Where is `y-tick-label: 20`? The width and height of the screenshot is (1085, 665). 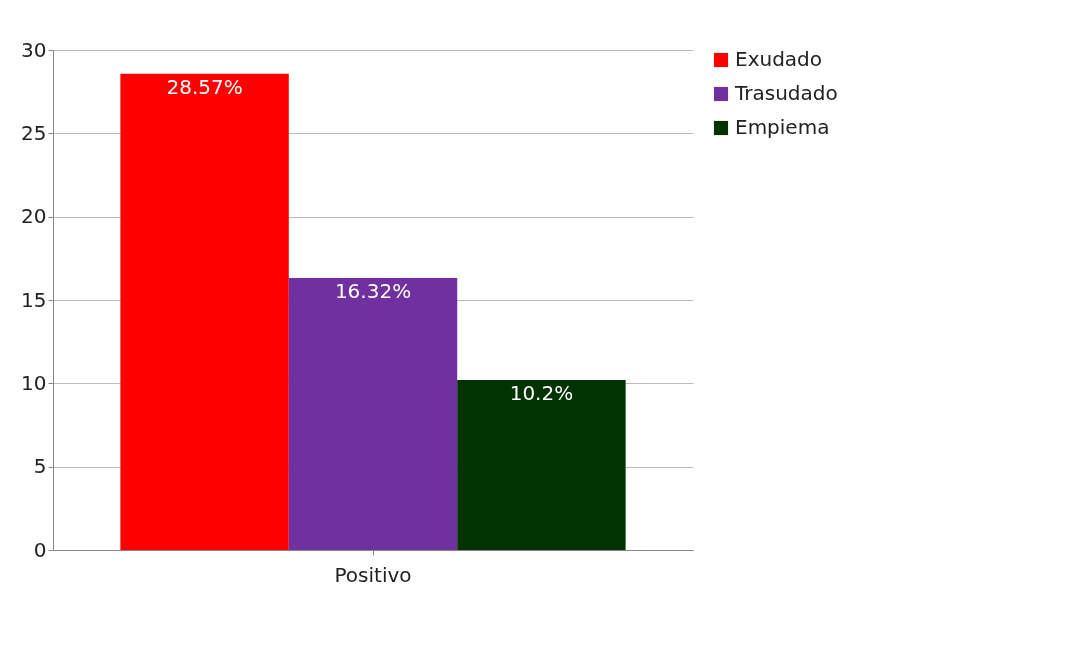
y-tick-label: 20 is located at coordinates (34, 216).